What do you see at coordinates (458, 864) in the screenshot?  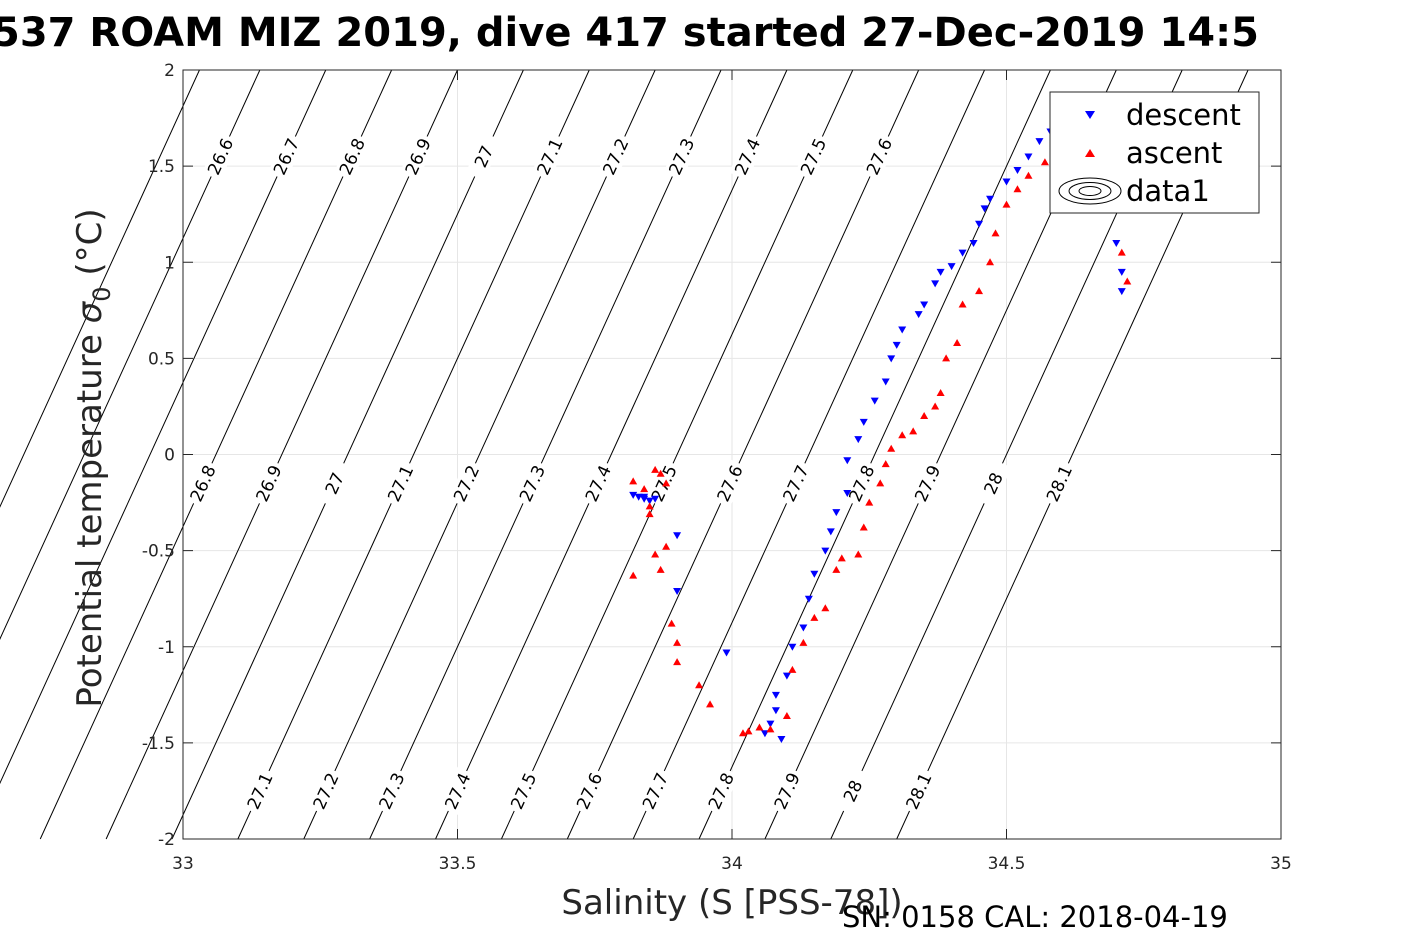 I see `x-tick-label: 33.5` at bounding box center [458, 864].